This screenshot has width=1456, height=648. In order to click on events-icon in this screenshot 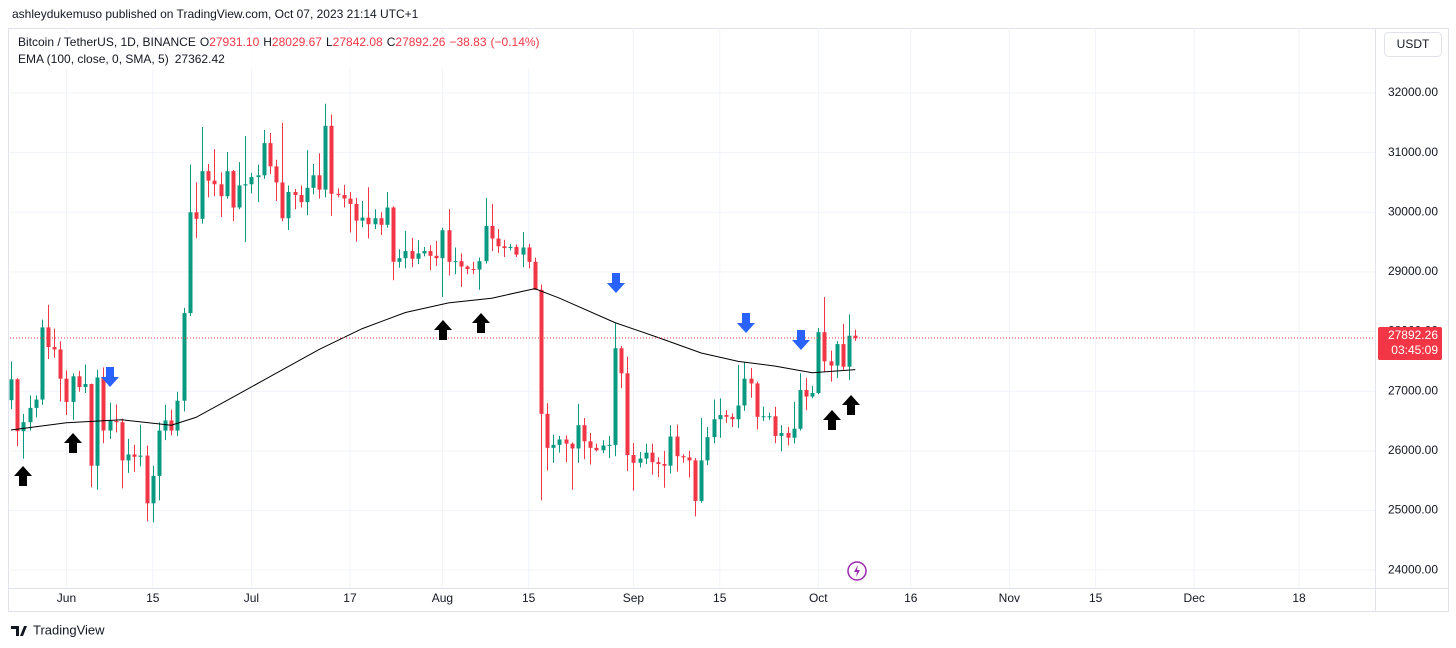, I will do `click(857, 571)`.